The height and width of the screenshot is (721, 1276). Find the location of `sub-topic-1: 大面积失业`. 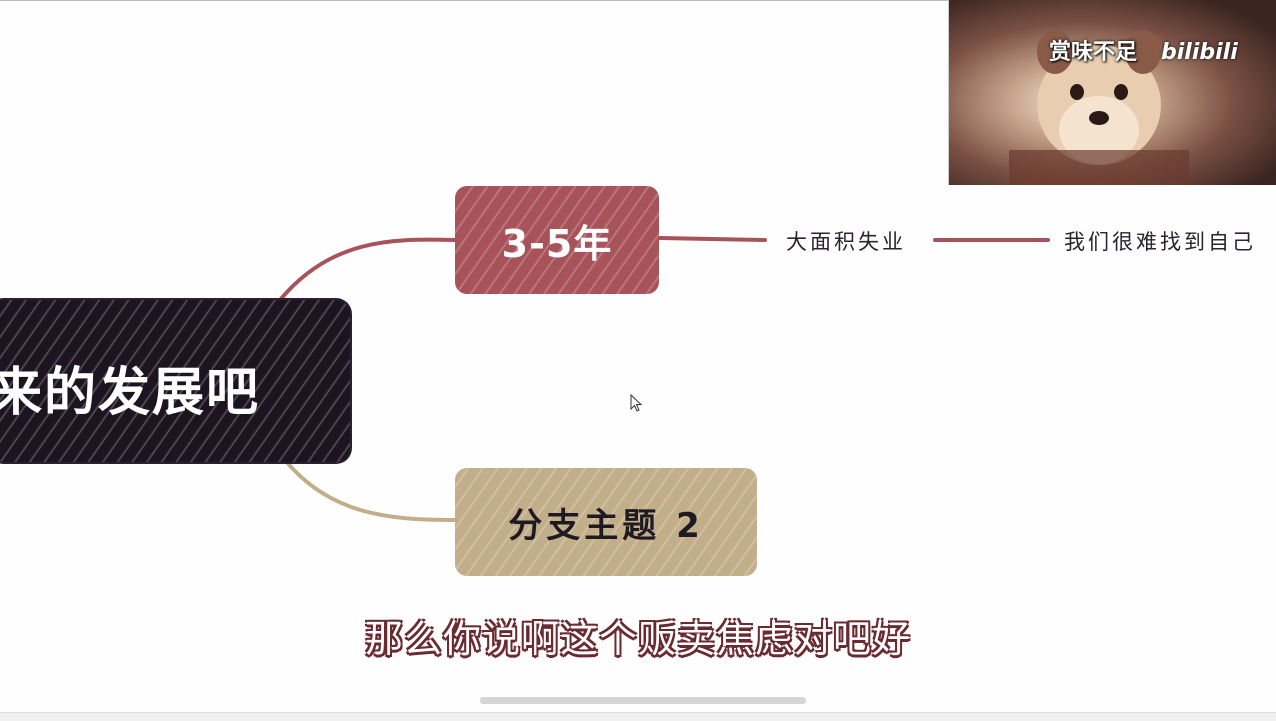

sub-topic-1: 大面积失业 is located at coordinates (846, 242).